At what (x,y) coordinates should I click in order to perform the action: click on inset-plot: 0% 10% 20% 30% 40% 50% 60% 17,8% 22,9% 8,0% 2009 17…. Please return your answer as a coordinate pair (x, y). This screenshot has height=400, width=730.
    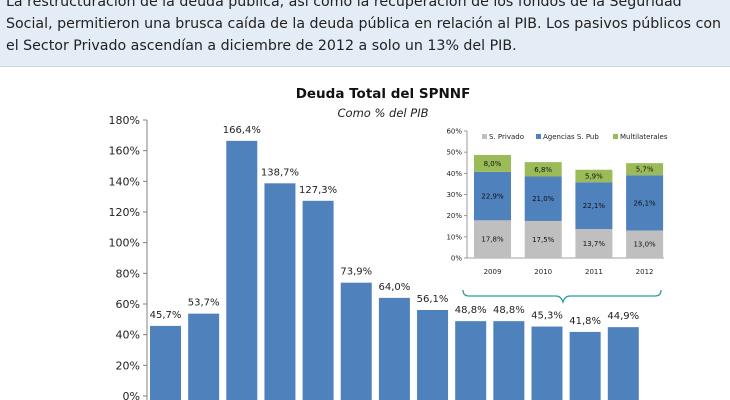
    Looking at the image, I should click on (556, 202).